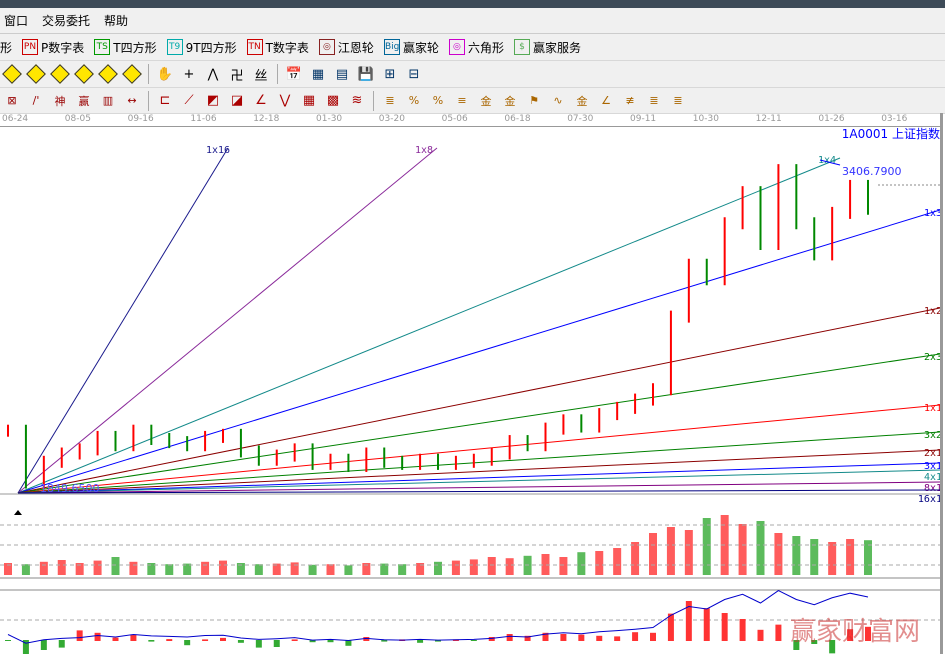  What do you see at coordinates (201, 47) in the screenshot?
I see `tool-2: T9 9T四方形` at bounding box center [201, 47].